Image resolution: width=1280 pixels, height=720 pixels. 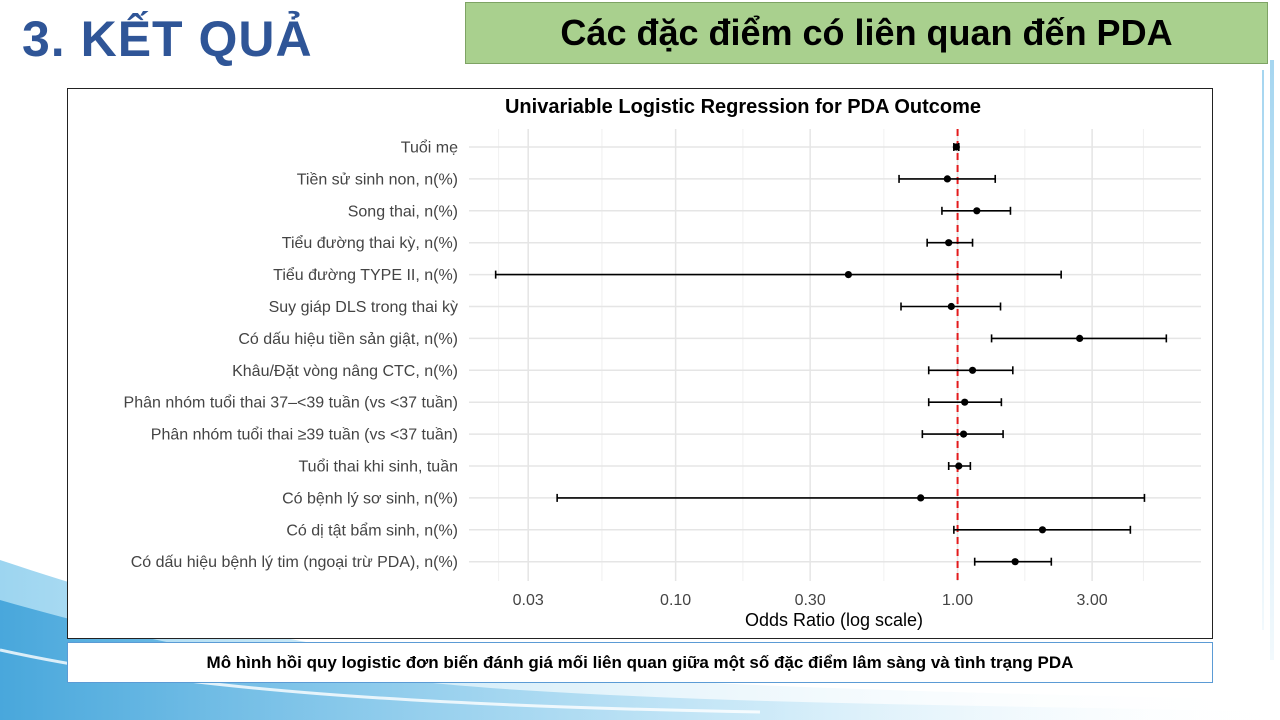 What do you see at coordinates (372, 530) in the screenshot?
I see `row-label: Có dị tật bẩm sinh, n(%)` at bounding box center [372, 530].